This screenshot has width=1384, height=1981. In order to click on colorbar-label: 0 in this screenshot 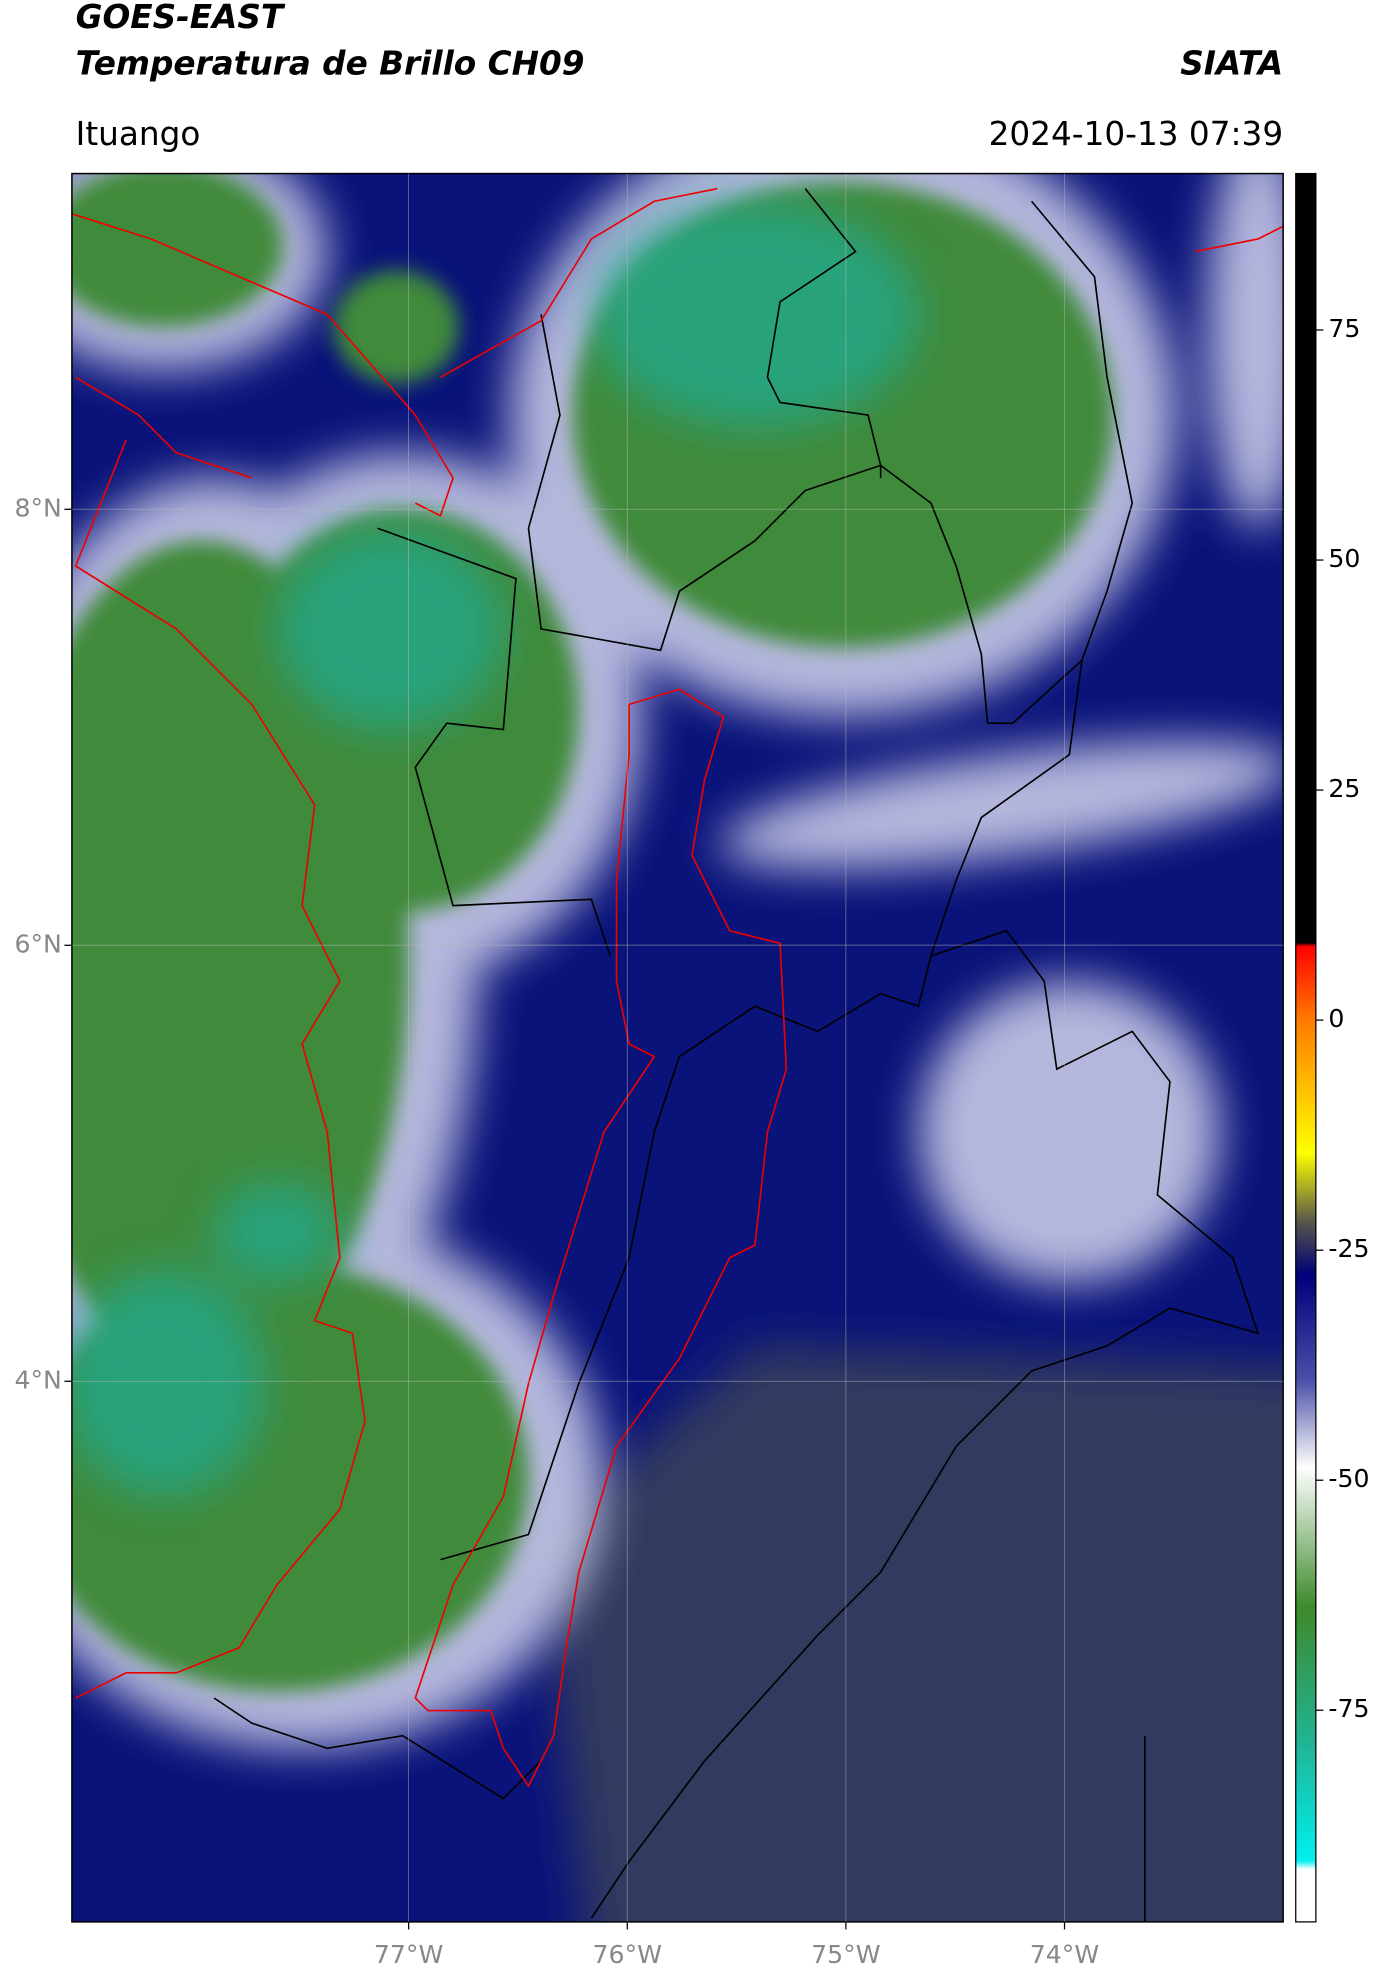, I will do `click(1336, 1018)`.